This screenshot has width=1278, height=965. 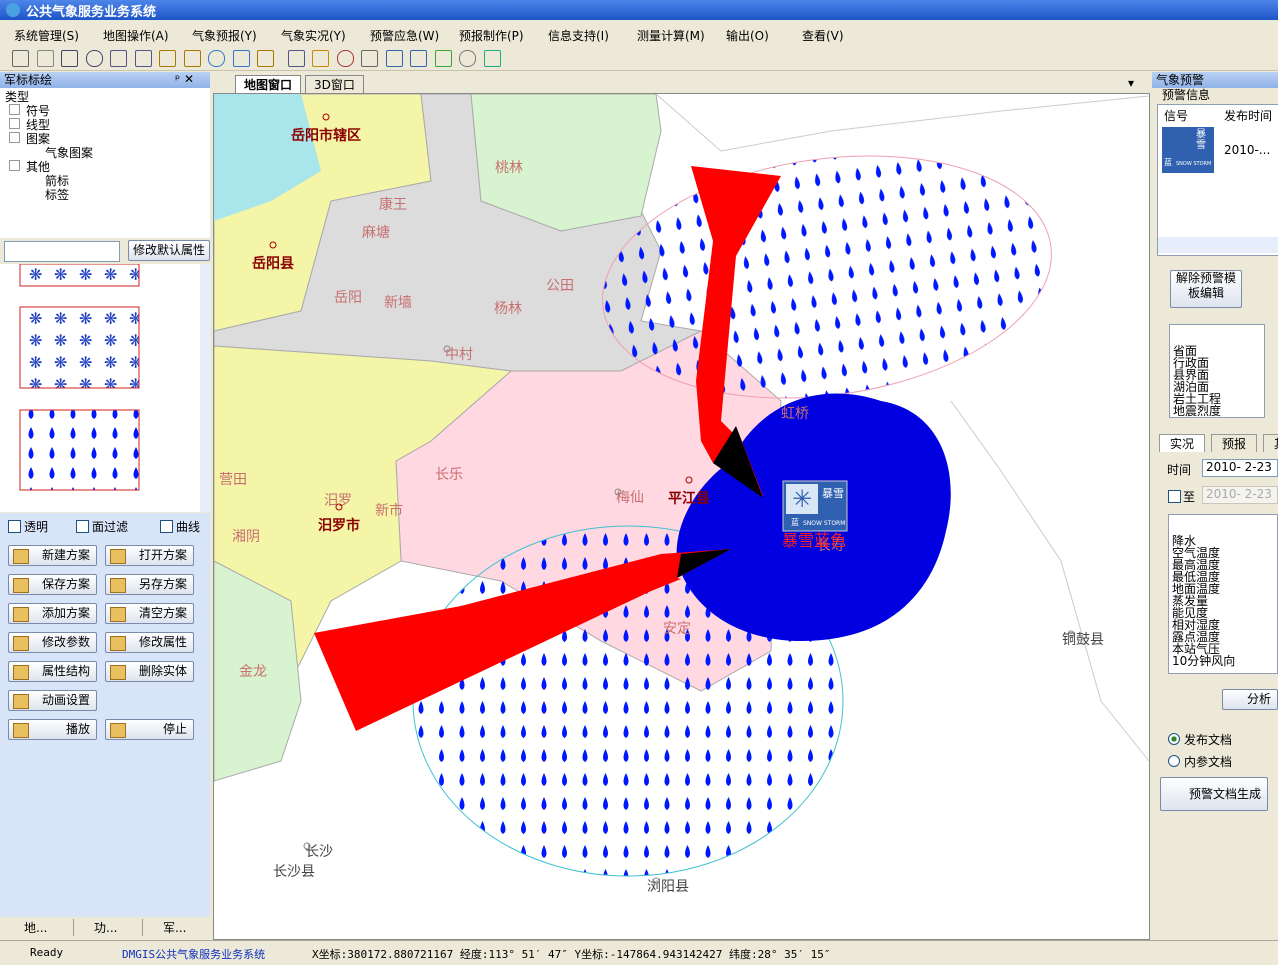 I want to click on action-button: 修改参数, so click(x=52, y=642).